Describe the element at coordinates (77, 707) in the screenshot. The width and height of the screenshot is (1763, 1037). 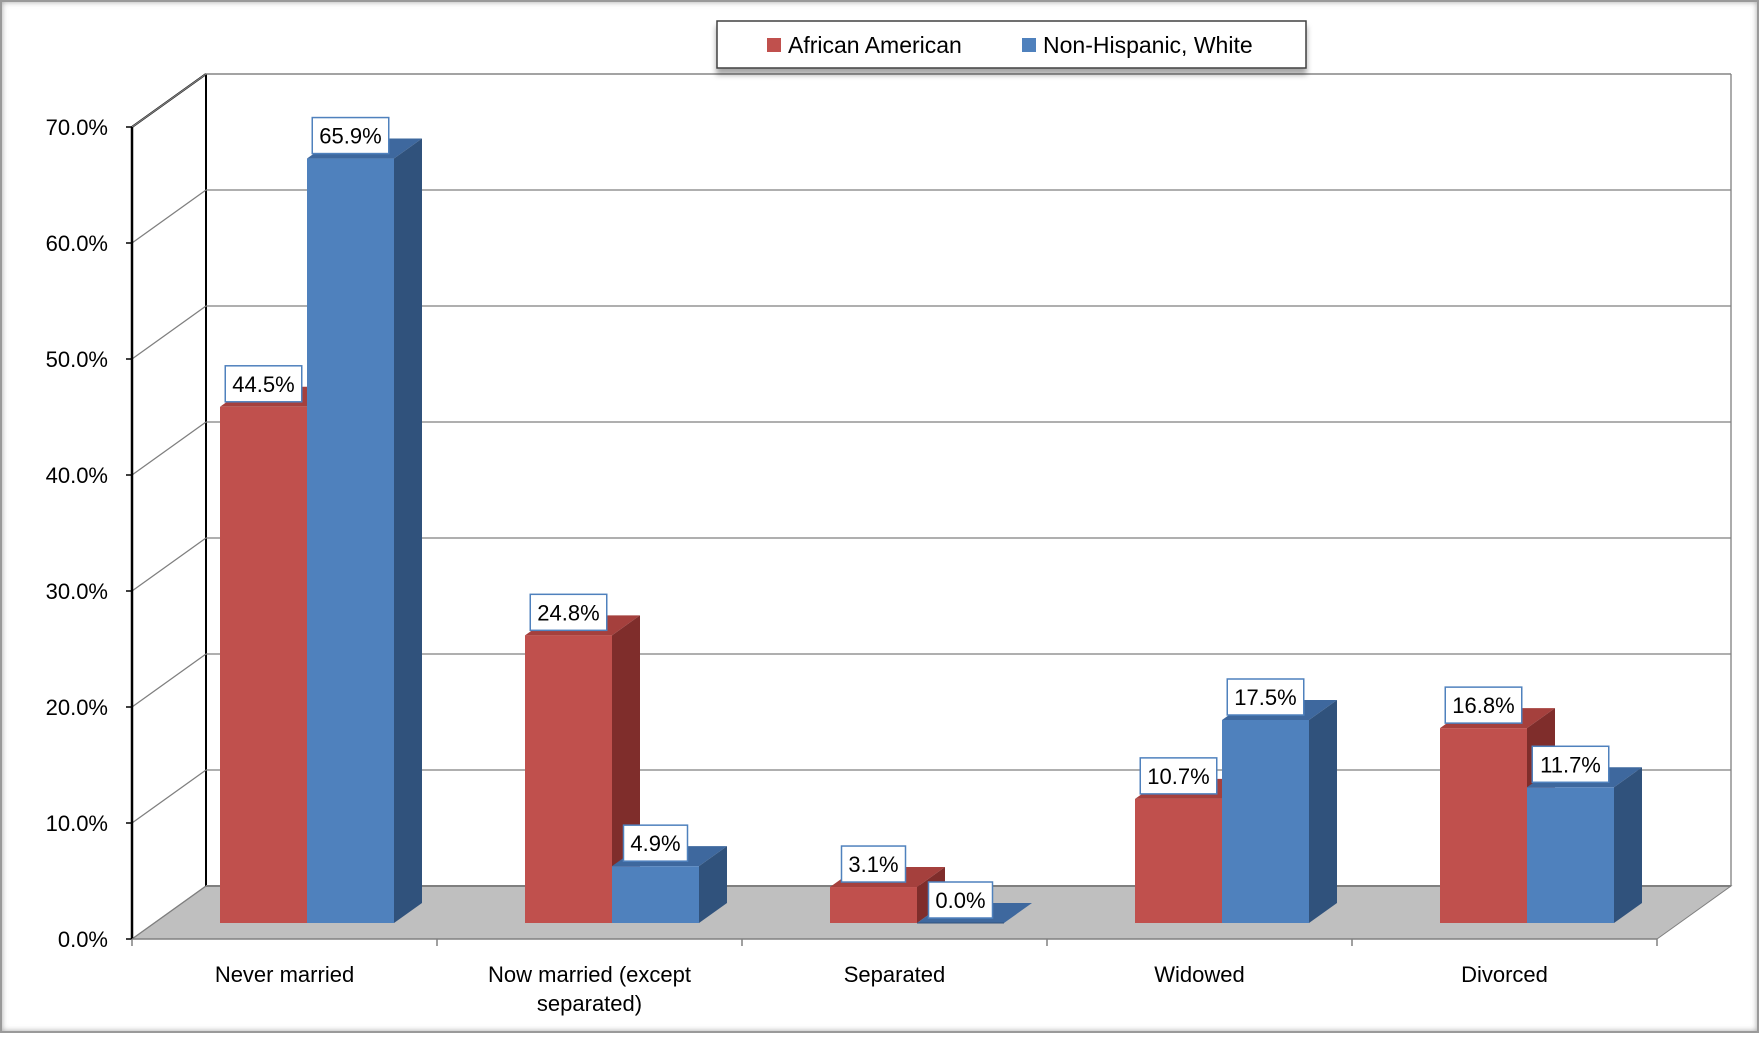
I see `y-tick-label: 20.0%` at that location.